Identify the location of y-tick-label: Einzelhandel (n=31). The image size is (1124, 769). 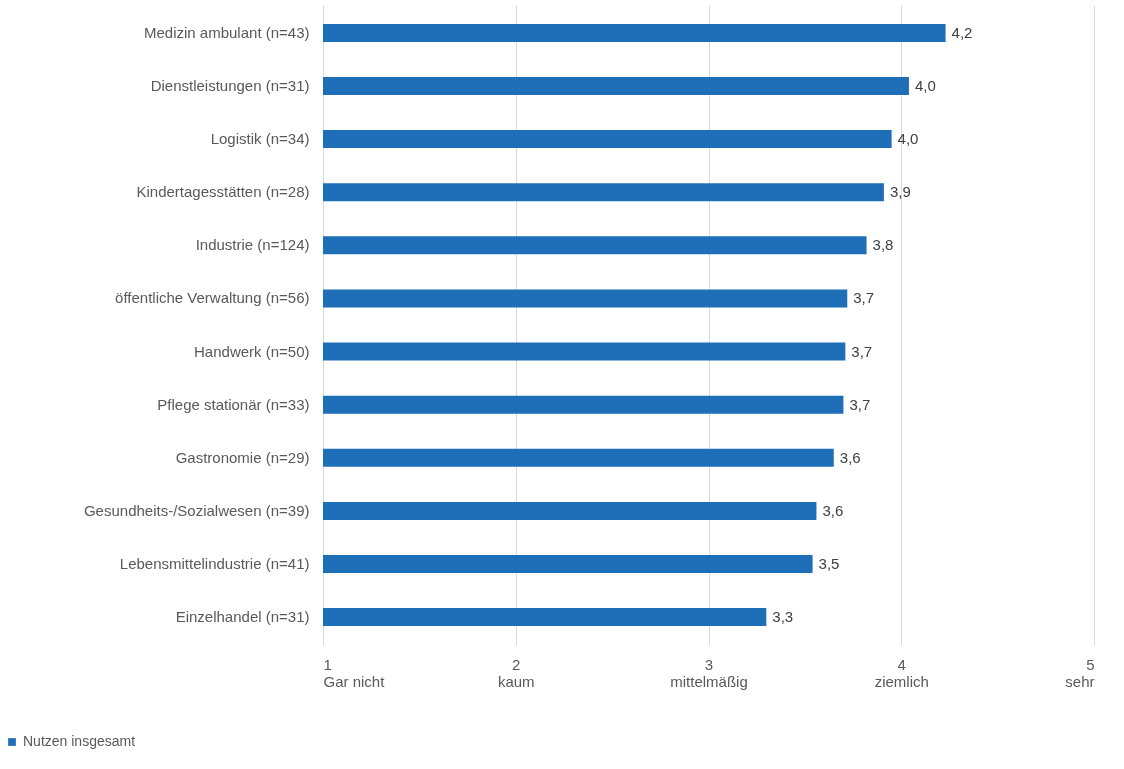
(242, 617).